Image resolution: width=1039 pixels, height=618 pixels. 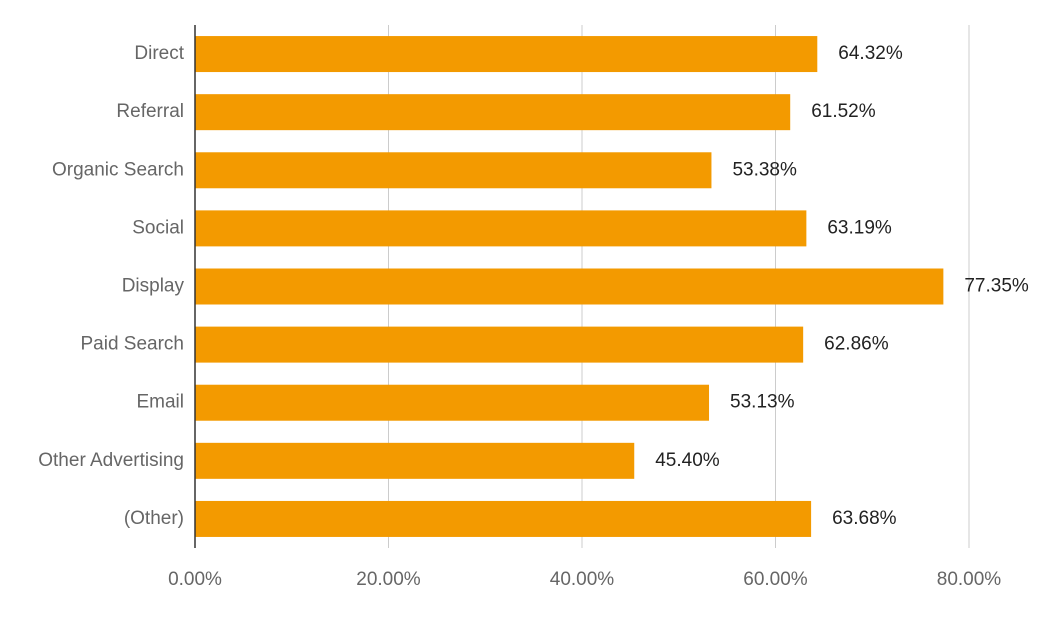 I want to click on x-tick-label: 40.00%, so click(x=582, y=579).